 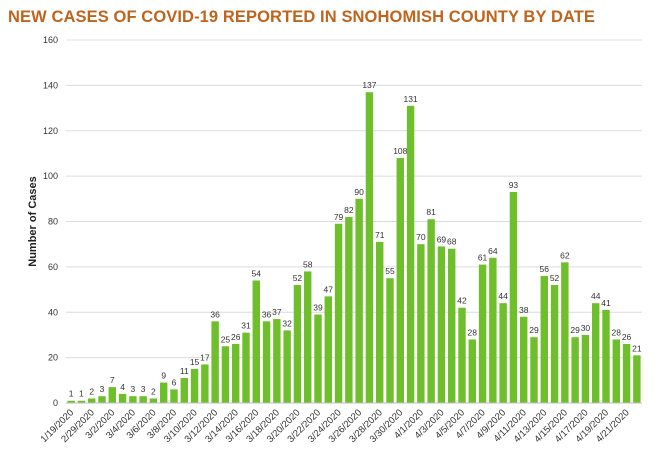 What do you see at coordinates (55, 403) in the screenshot?
I see `y-tick-label: 0` at bounding box center [55, 403].